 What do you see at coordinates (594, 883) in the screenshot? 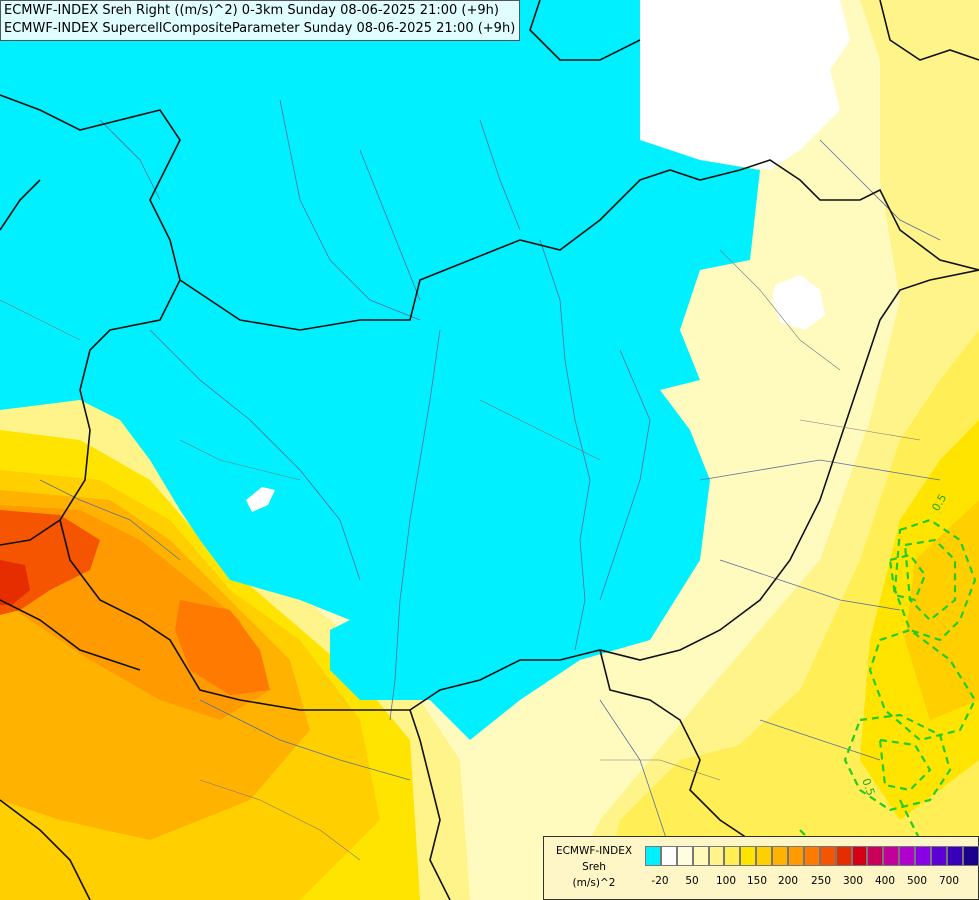
I see `legend-unit: (m/s)^2` at bounding box center [594, 883].